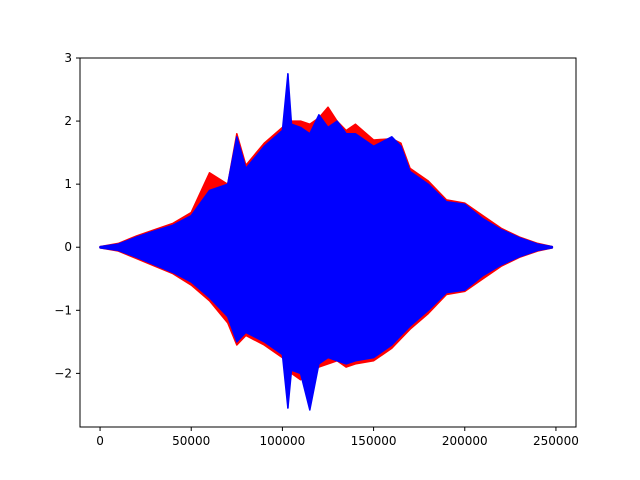 The image size is (640, 480). What do you see at coordinates (465, 441) in the screenshot?
I see `x-tick-label-4: 200000` at bounding box center [465, 441].